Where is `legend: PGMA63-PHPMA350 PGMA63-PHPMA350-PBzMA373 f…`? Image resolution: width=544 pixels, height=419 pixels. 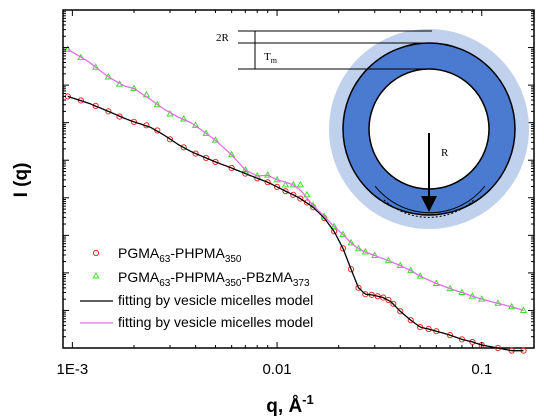 legend: PGMA63-PHPMA350 PGMA63-PHPMA350-PBzMA373 f… is located at coordinates (196, 287).